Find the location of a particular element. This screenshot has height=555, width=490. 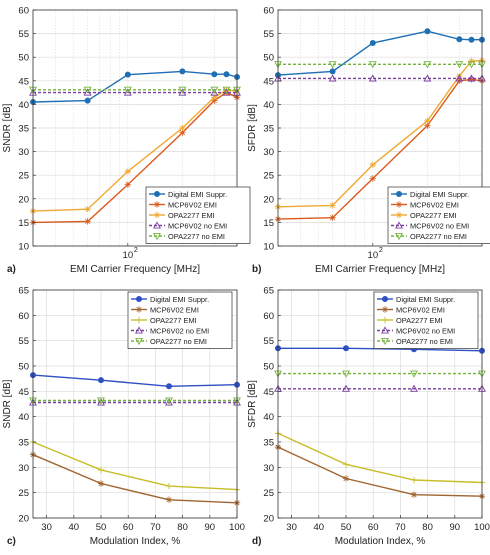

x-tick-label: 90 is located at coordinates (210, 527).